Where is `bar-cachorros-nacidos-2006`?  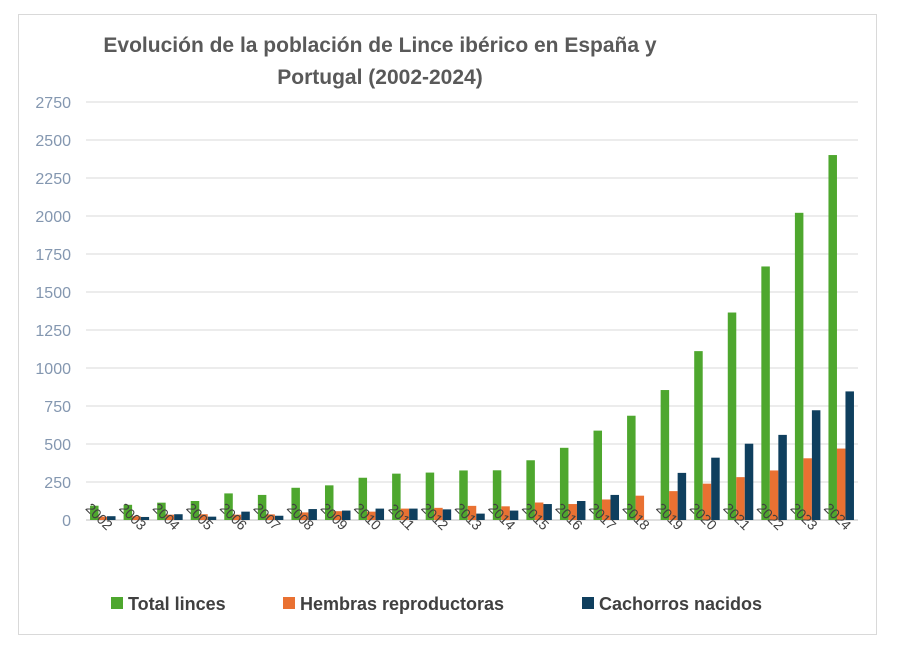 bar-cachorros-nacidos-2006 is located at coordinates (245, 515).